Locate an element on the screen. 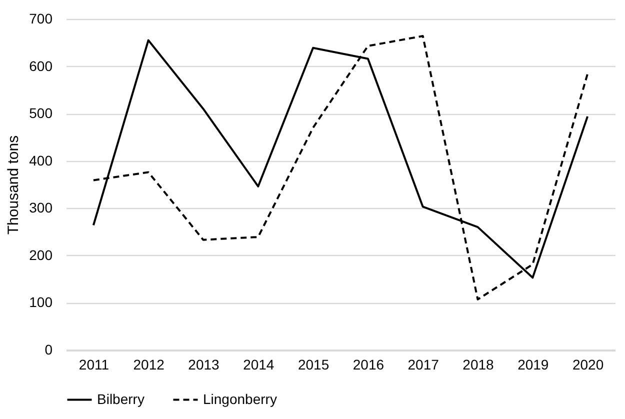 The width and height of the screenshot is (625, 419). x-tick-label: 2017 is located at coordinates (424, 364).